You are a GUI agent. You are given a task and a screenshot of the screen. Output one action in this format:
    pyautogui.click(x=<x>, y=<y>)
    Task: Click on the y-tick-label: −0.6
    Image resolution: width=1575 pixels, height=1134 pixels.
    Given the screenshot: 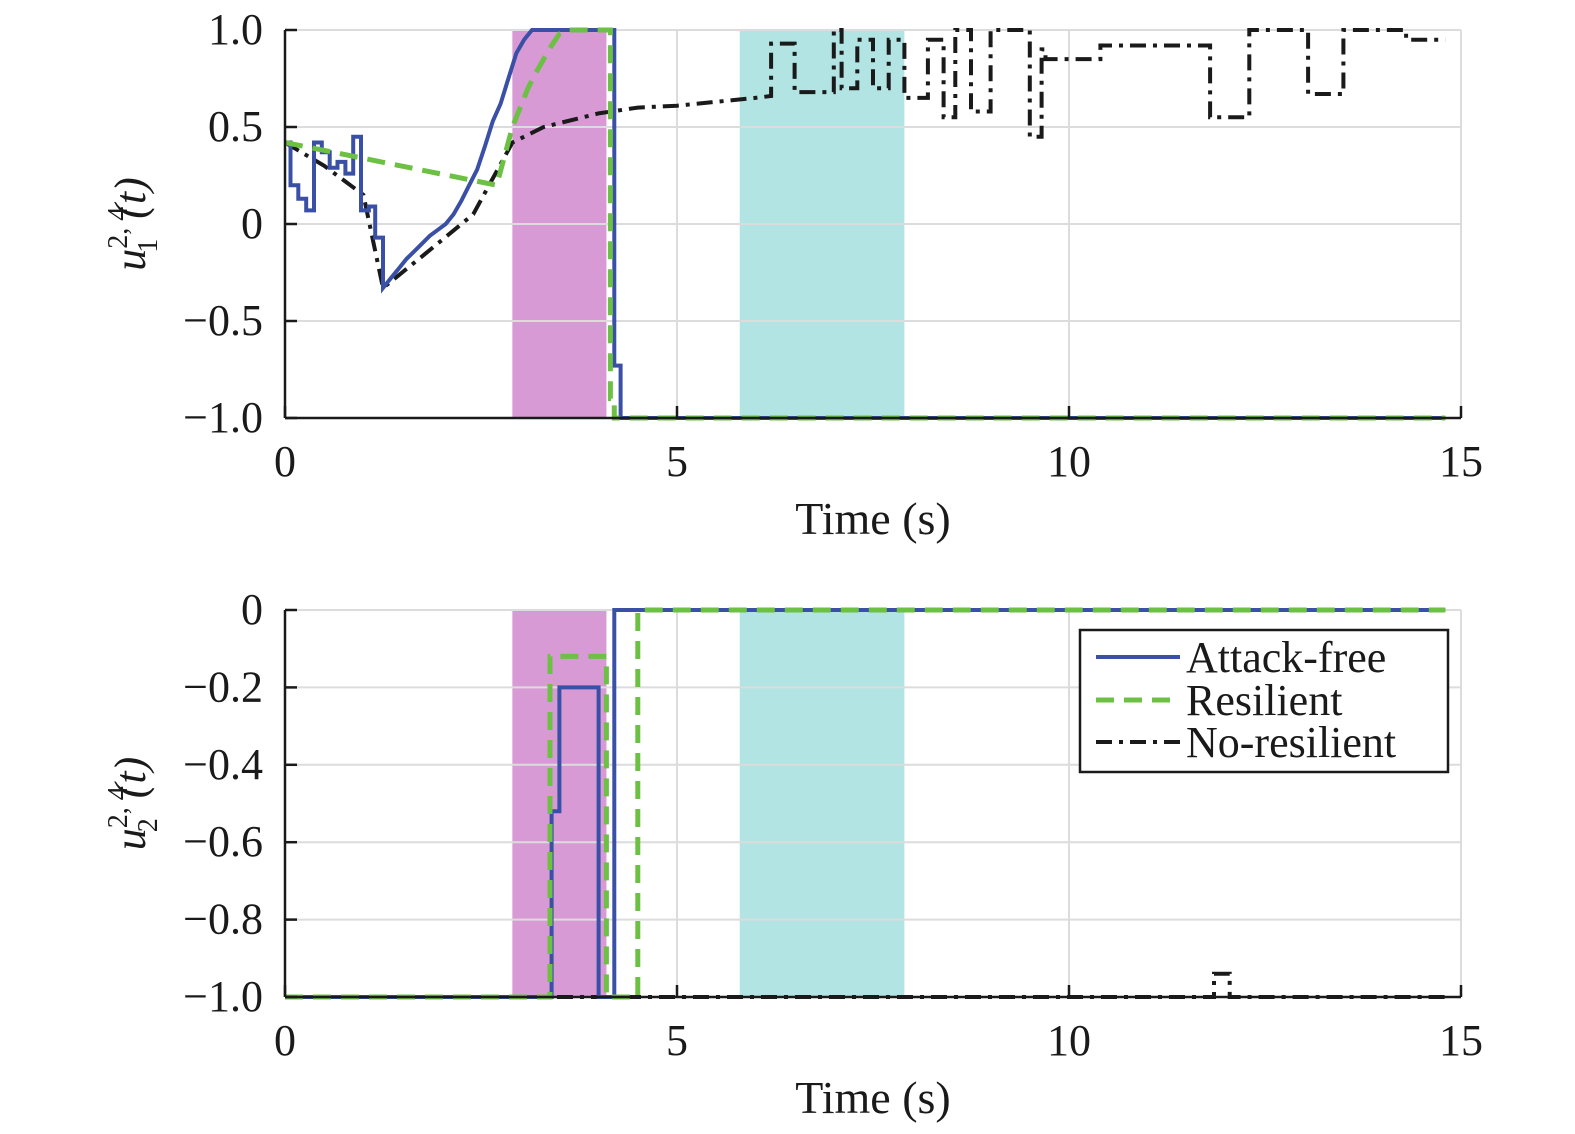 What is the action you would take?
    pyautogui.click(x=223, y=841)
    